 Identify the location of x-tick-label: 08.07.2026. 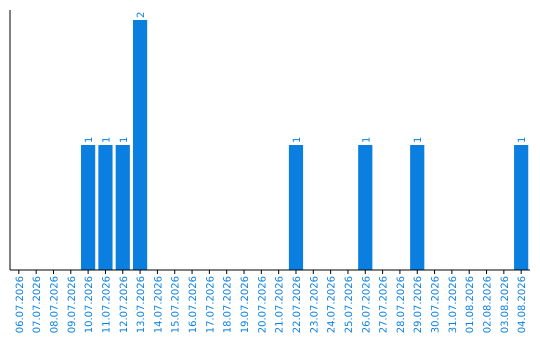
(54, 305).